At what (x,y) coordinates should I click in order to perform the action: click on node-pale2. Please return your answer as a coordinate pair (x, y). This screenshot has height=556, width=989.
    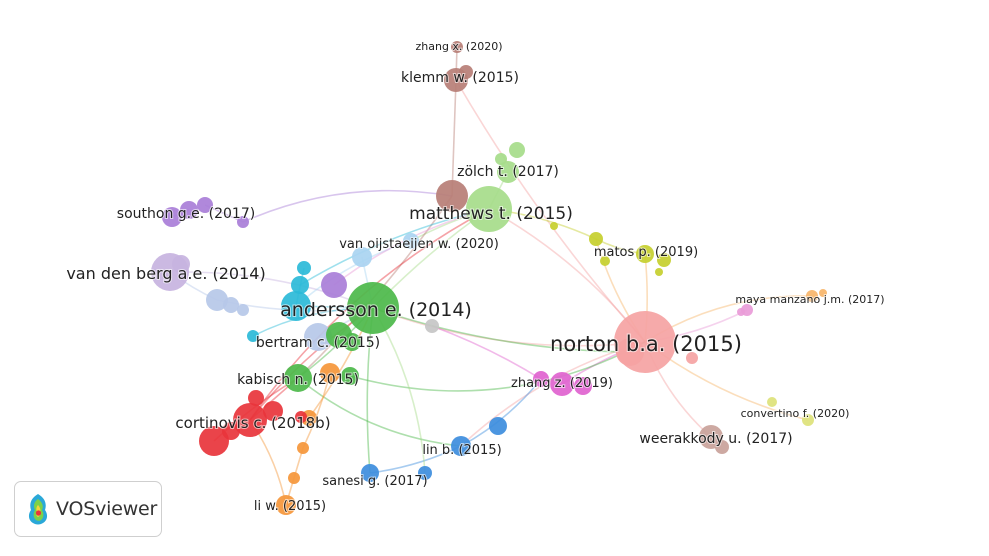
    Looking at the image, I should click on (231, 305).